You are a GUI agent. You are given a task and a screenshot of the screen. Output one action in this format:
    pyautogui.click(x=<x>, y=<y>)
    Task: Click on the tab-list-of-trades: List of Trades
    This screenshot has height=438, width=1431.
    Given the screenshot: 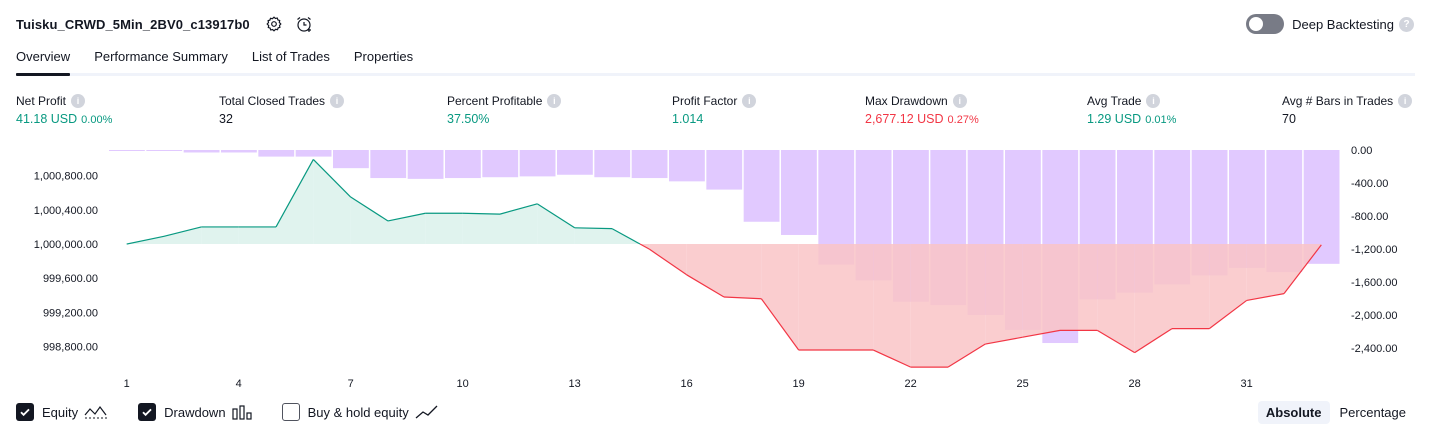 What is the action you would take?
    pyautogui.click(x=290, y=56)
    